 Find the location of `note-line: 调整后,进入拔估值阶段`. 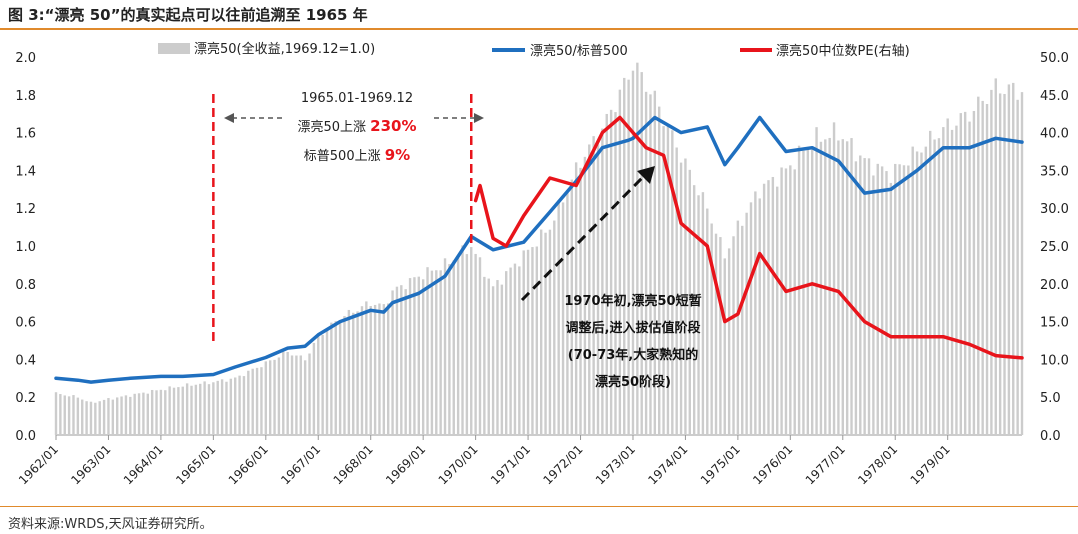

note-line: 调整后,进入拔估值阶段 is located at coordinates (633, 328).